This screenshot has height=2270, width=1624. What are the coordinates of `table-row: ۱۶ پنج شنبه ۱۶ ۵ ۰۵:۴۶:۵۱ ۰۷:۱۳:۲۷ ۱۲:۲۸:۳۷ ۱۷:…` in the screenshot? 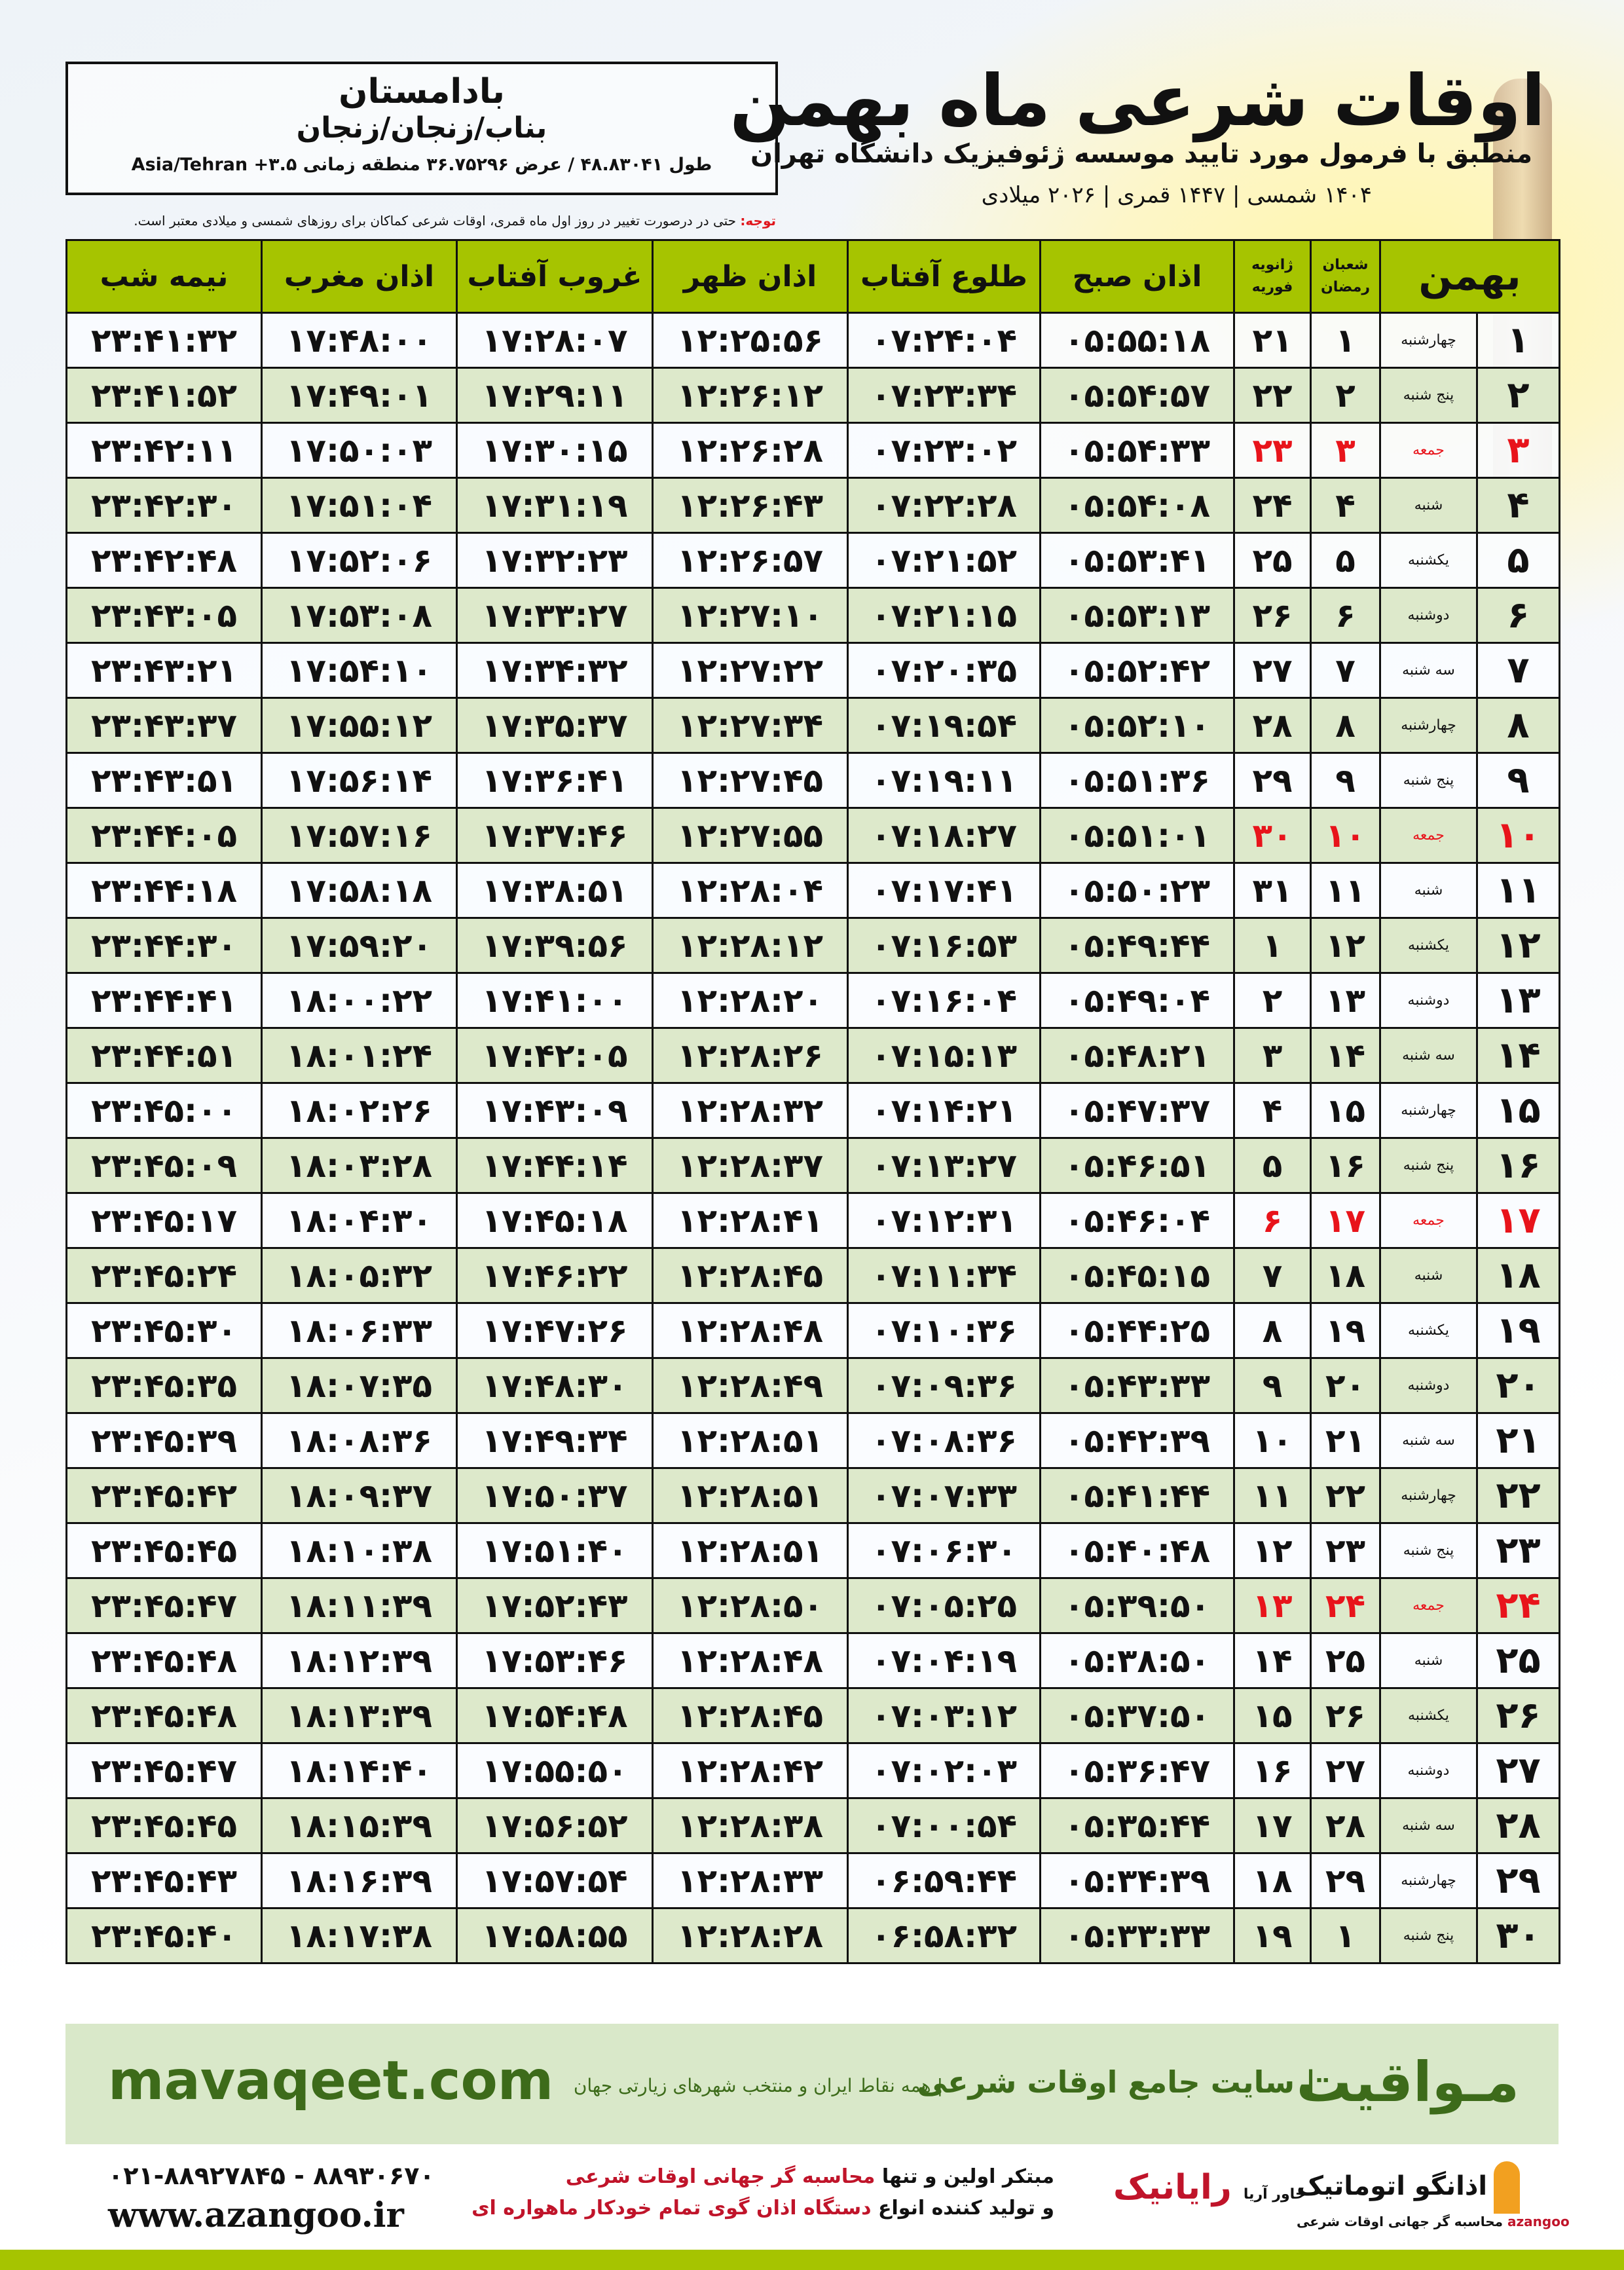 It's located at (813, 1165).